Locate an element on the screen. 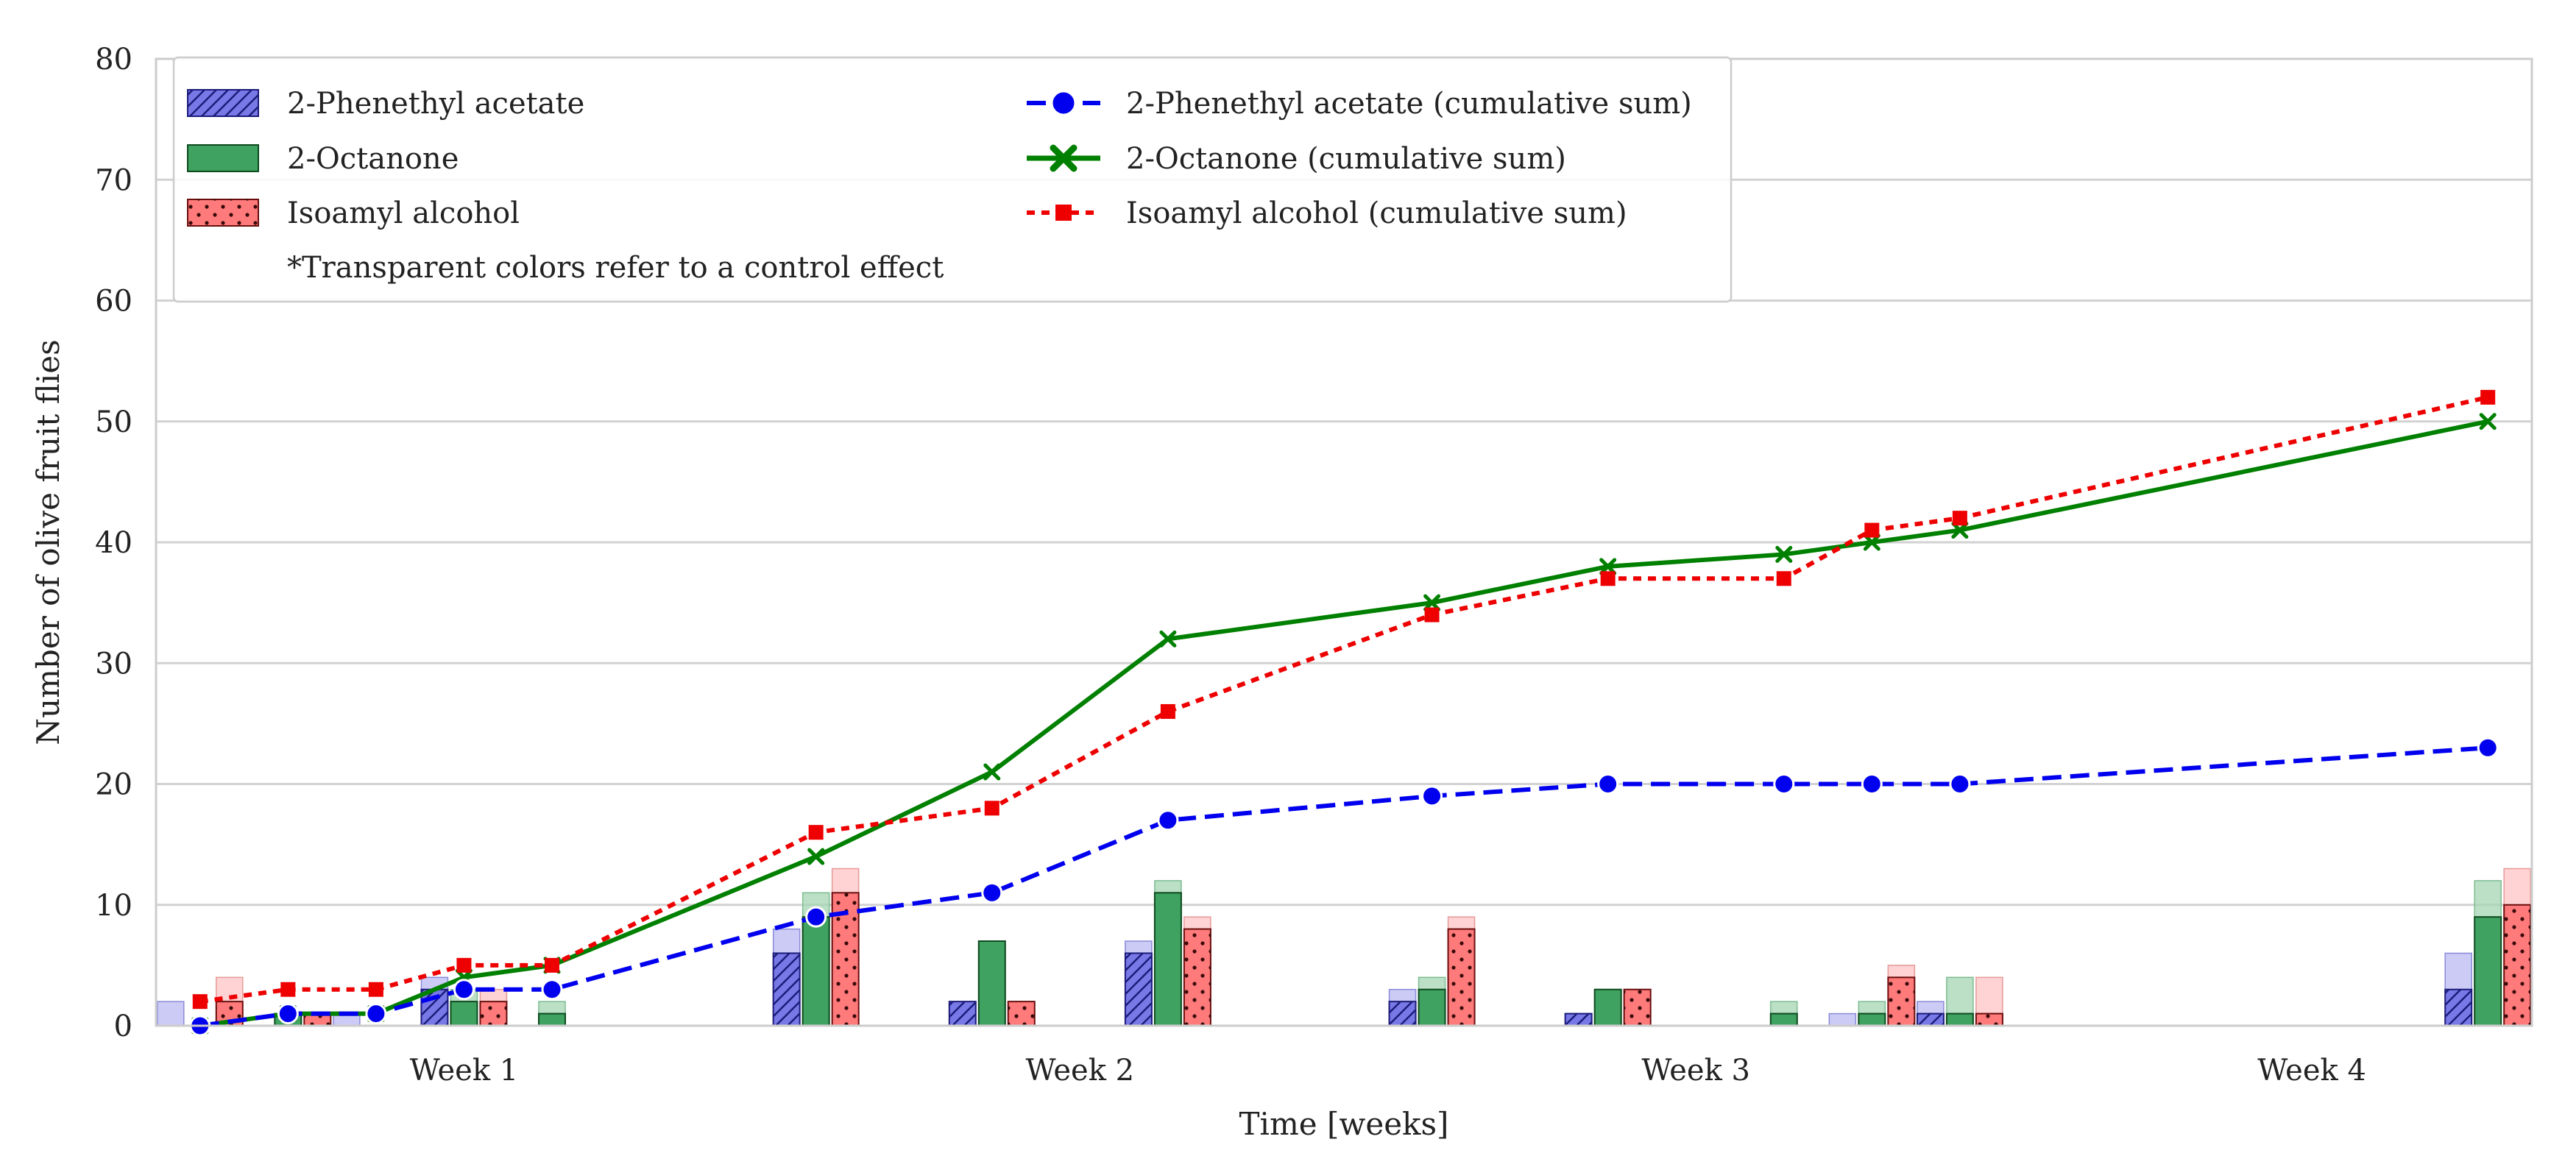  x-axis-title: Time [weeks] is located at coordinates (1344, 1124).